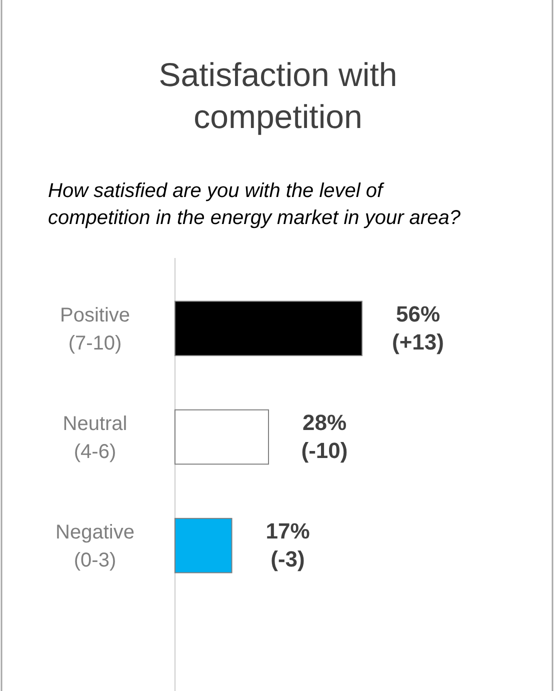  I want to click on y-tick-label: Positive (7-10), so click(95, 329).